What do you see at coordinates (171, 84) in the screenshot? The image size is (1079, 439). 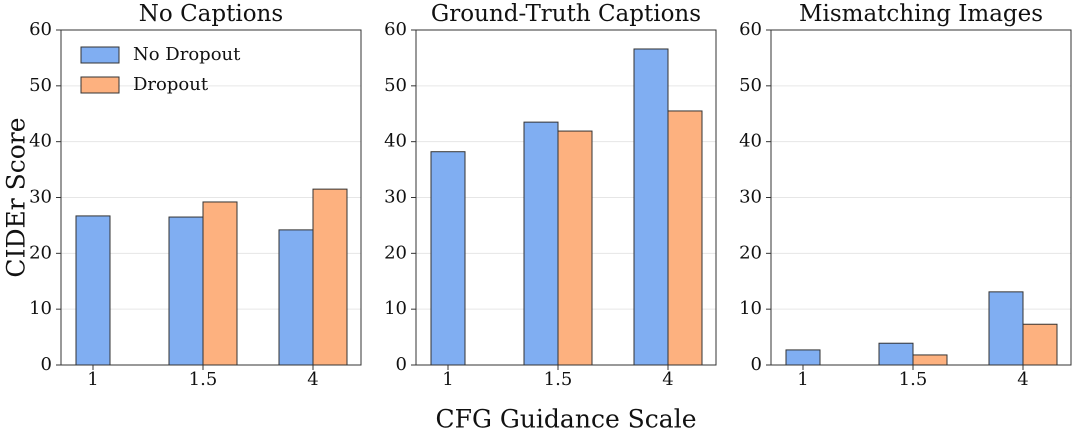 I see `legend-label: Dropout` at bounding box center [171, 84].